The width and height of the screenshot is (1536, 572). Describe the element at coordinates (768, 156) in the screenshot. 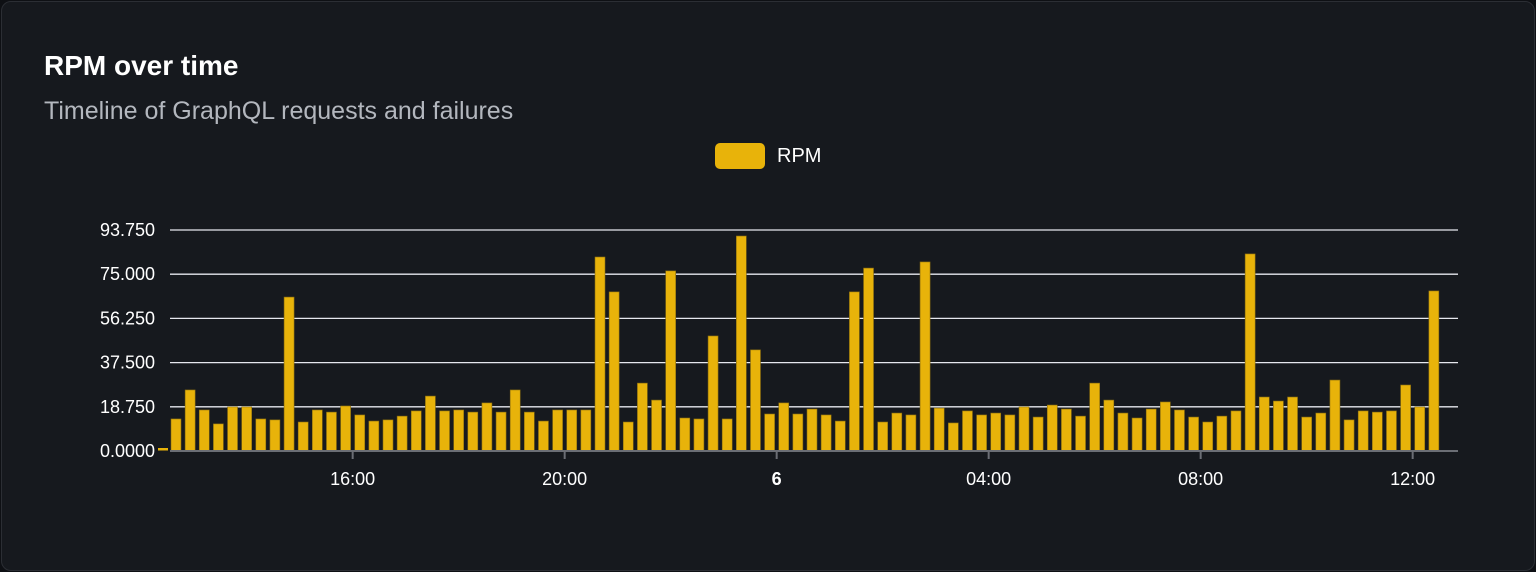

I see `legend-item-rpm: RPM` at that location.